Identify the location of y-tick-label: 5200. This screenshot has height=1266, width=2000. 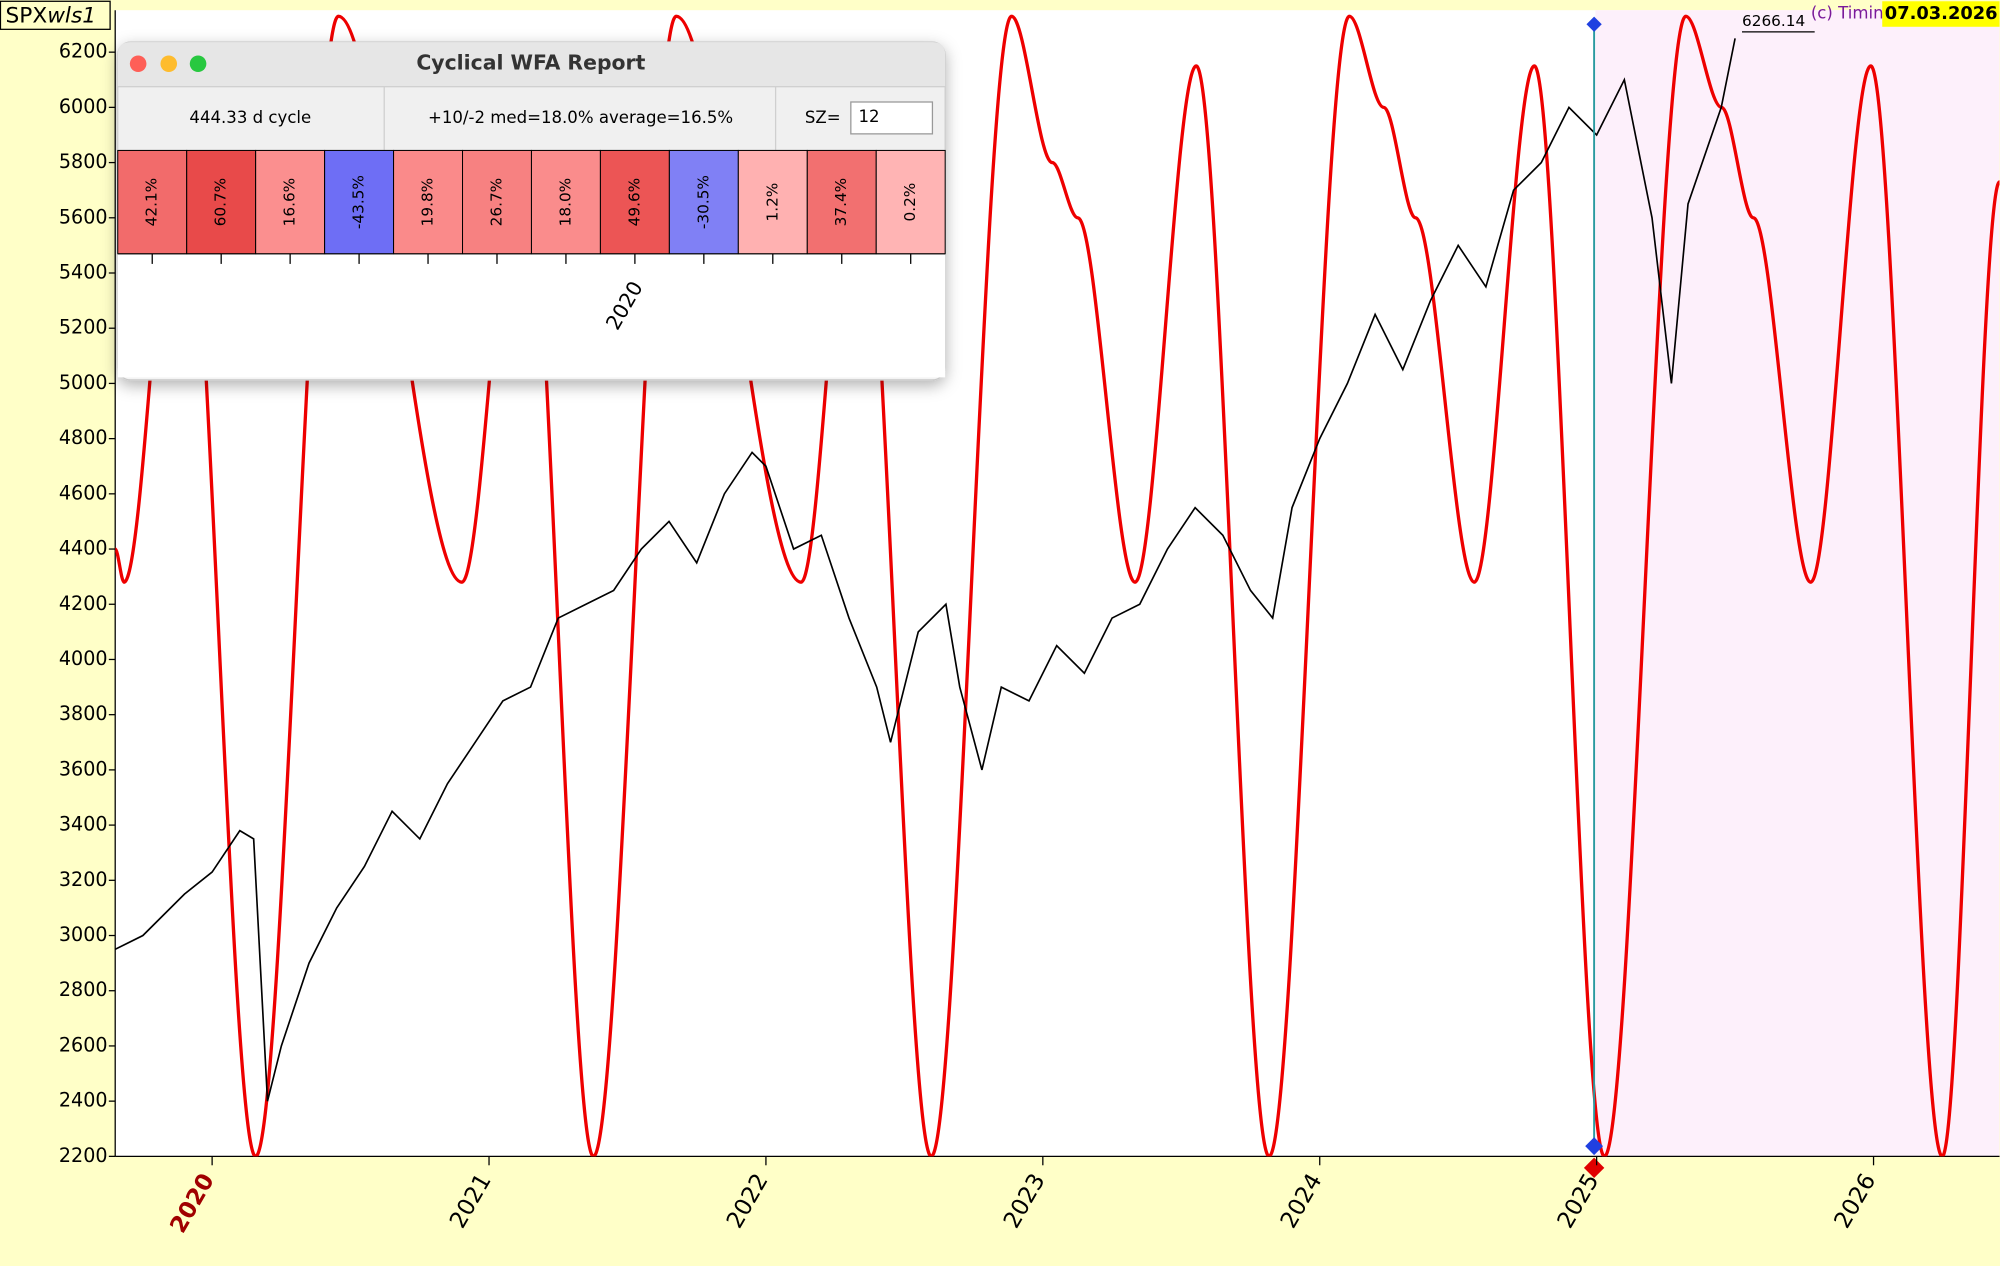
(83, 327).